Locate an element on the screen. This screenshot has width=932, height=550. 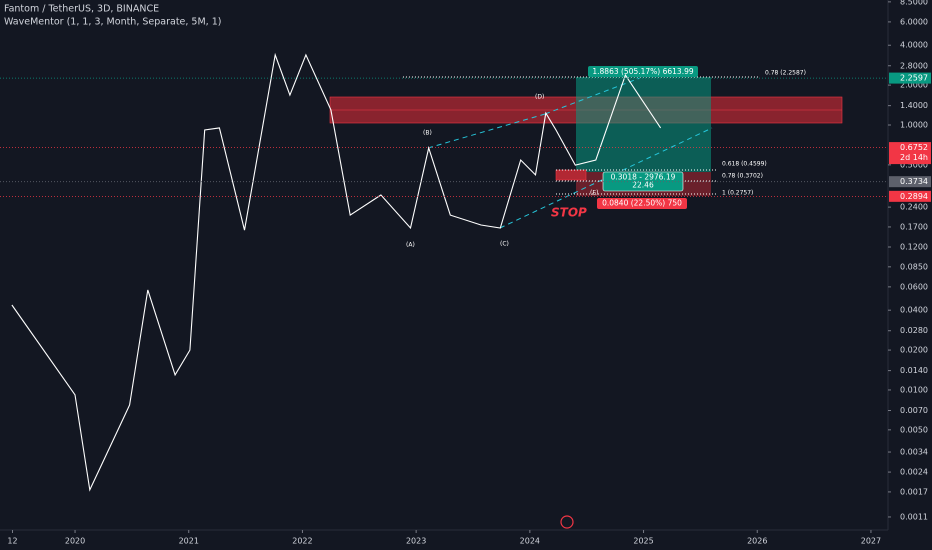
entry-label: 0.3018 - 2976.19 is located at coordinates (643, 177).